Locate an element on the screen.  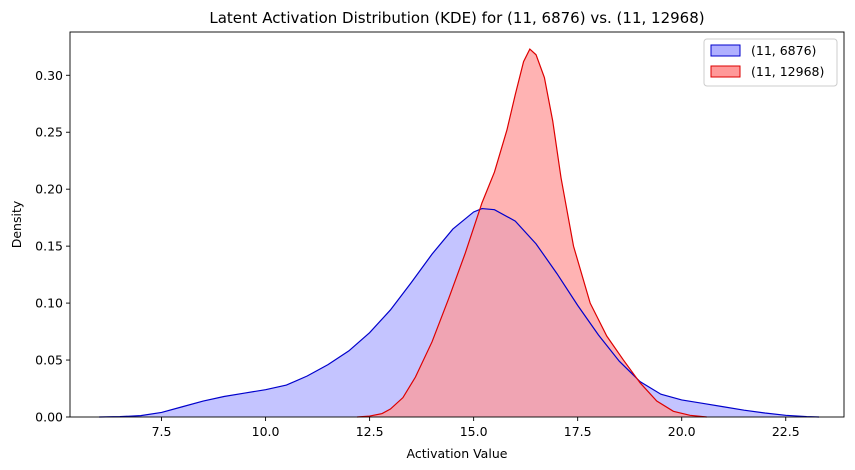
y-tick-label: 0.25 is located at coordinates (49, 132).